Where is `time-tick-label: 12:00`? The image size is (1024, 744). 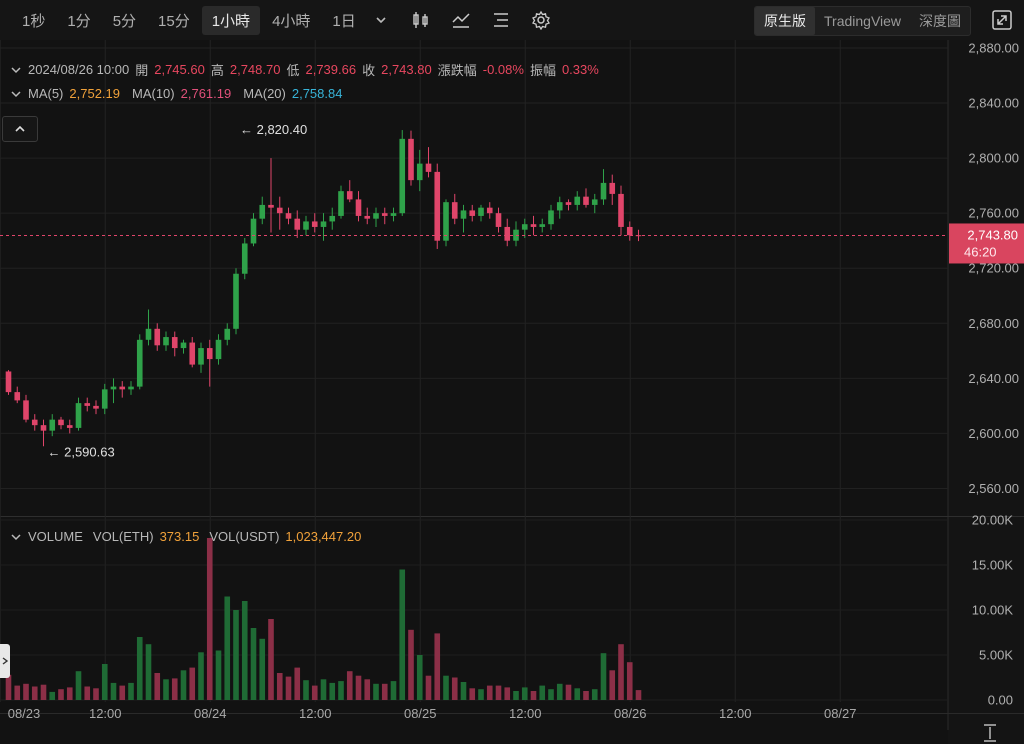
time-tick-label: 12:00 is located at coordinates (735, 713).